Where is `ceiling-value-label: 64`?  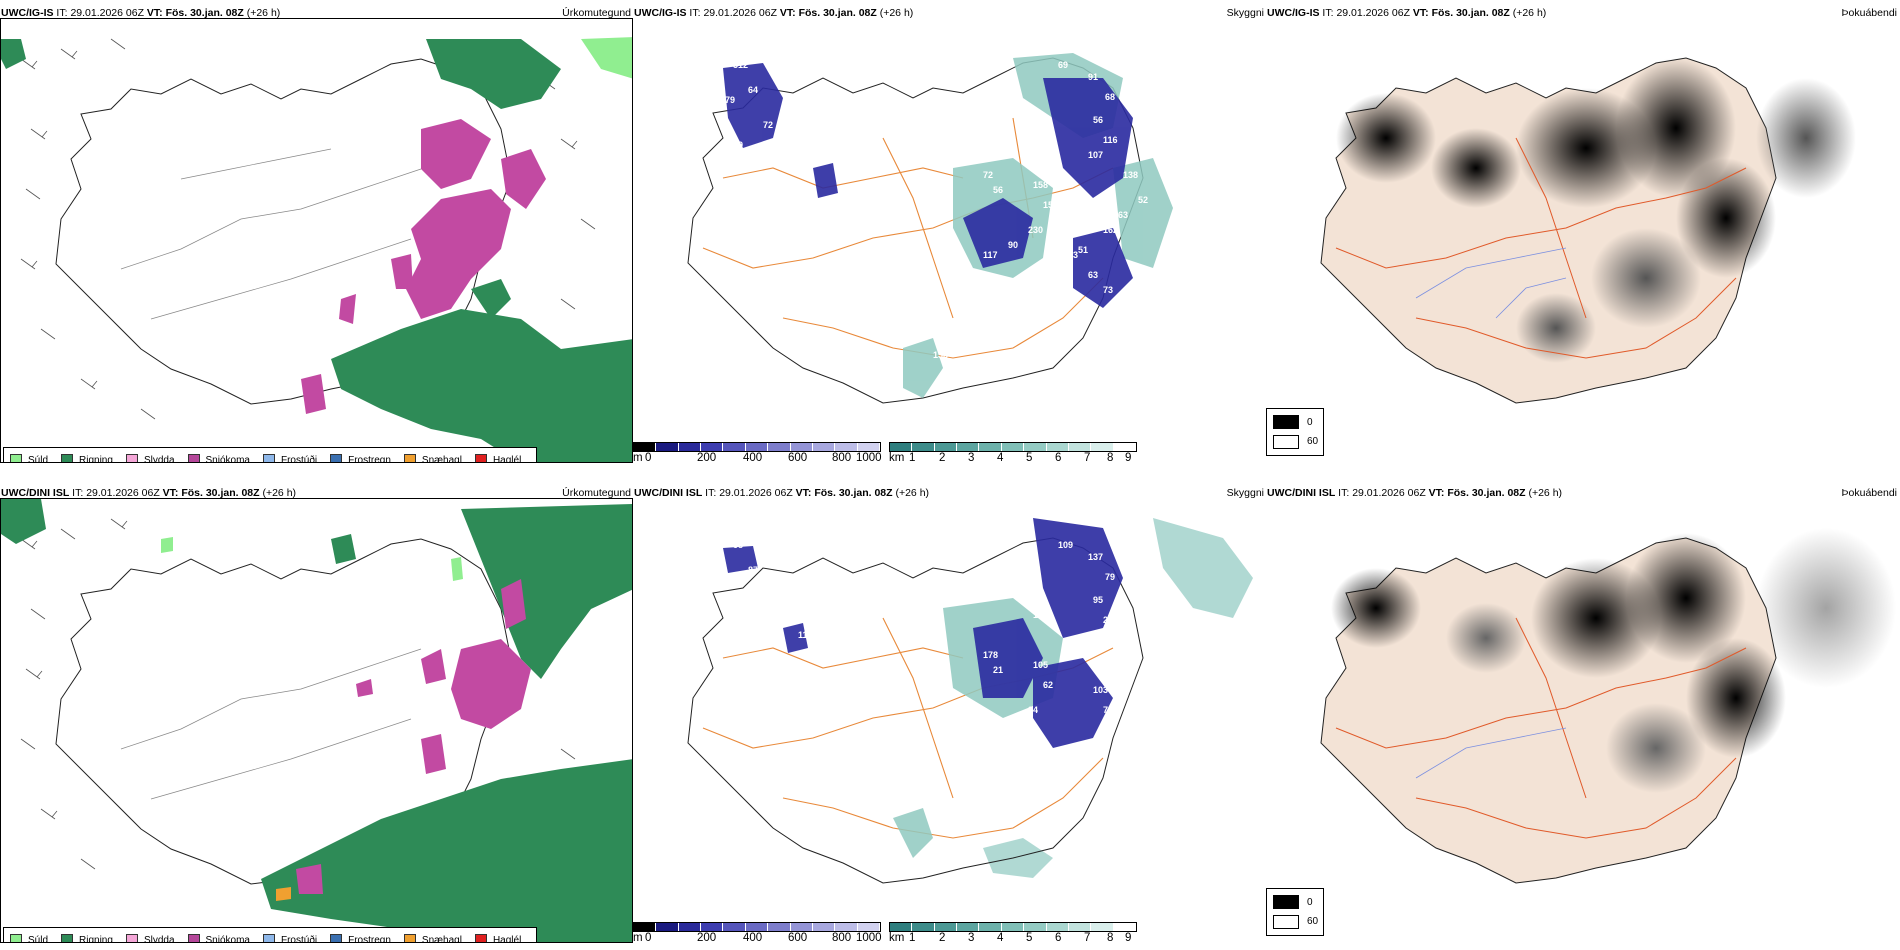 ceiling-value-label: 64 is located at coordinates (753, 90).